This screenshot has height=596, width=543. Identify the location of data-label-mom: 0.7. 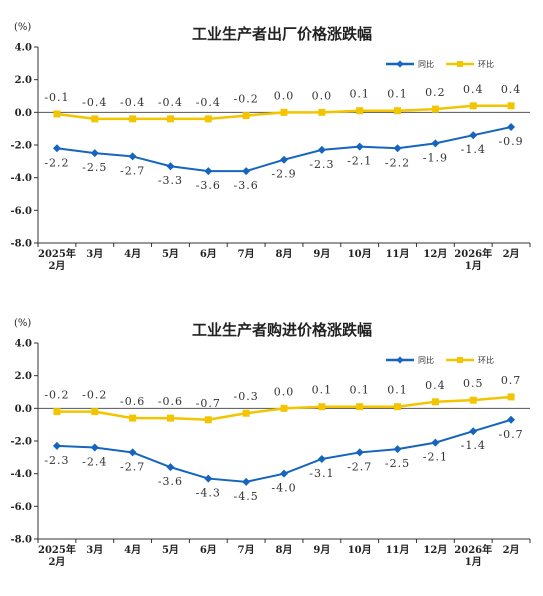
(511, 380).